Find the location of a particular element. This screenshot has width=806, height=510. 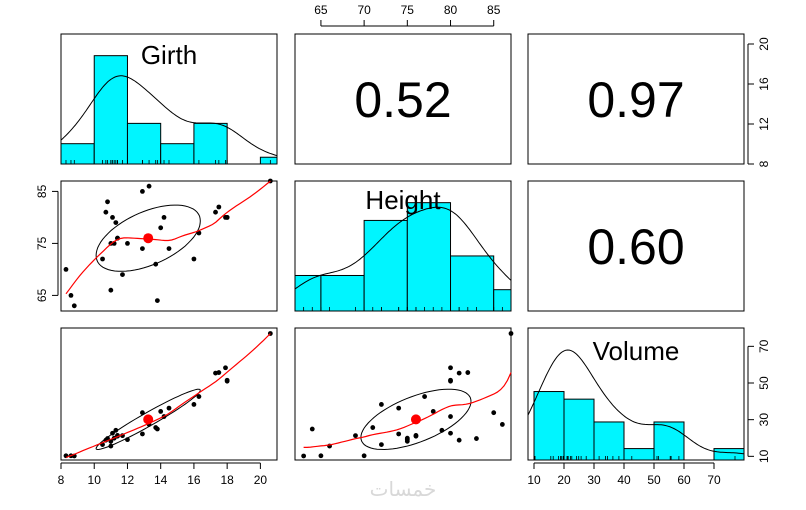

height-x-tick-label: 80 is located at coordinates (451, 10).